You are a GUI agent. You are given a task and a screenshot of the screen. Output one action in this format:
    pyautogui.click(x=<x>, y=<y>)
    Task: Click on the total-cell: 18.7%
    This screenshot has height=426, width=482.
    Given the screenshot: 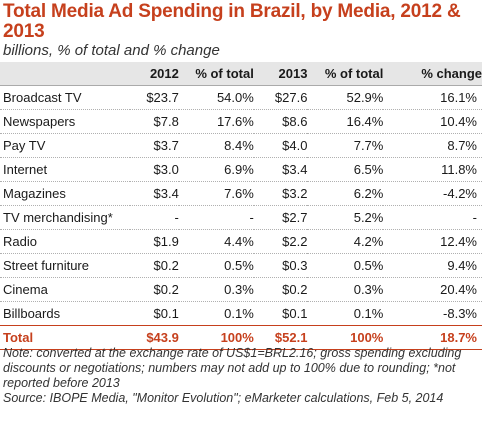 What is the action you would take?
    pyautogui.click(x=432, y=337)
    